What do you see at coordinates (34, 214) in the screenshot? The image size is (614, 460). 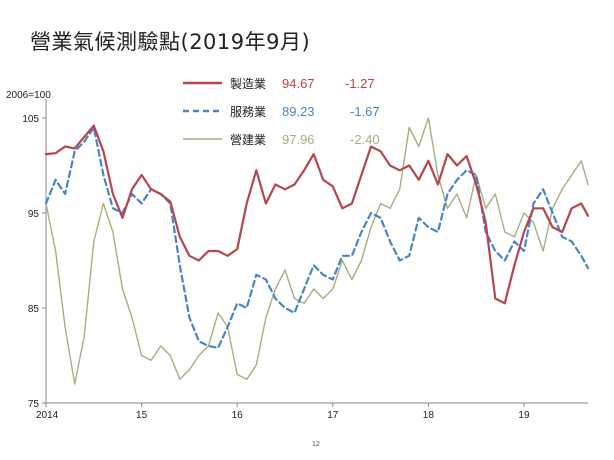 I see `y-tick-label: 95` at bounding box center [34, 214].